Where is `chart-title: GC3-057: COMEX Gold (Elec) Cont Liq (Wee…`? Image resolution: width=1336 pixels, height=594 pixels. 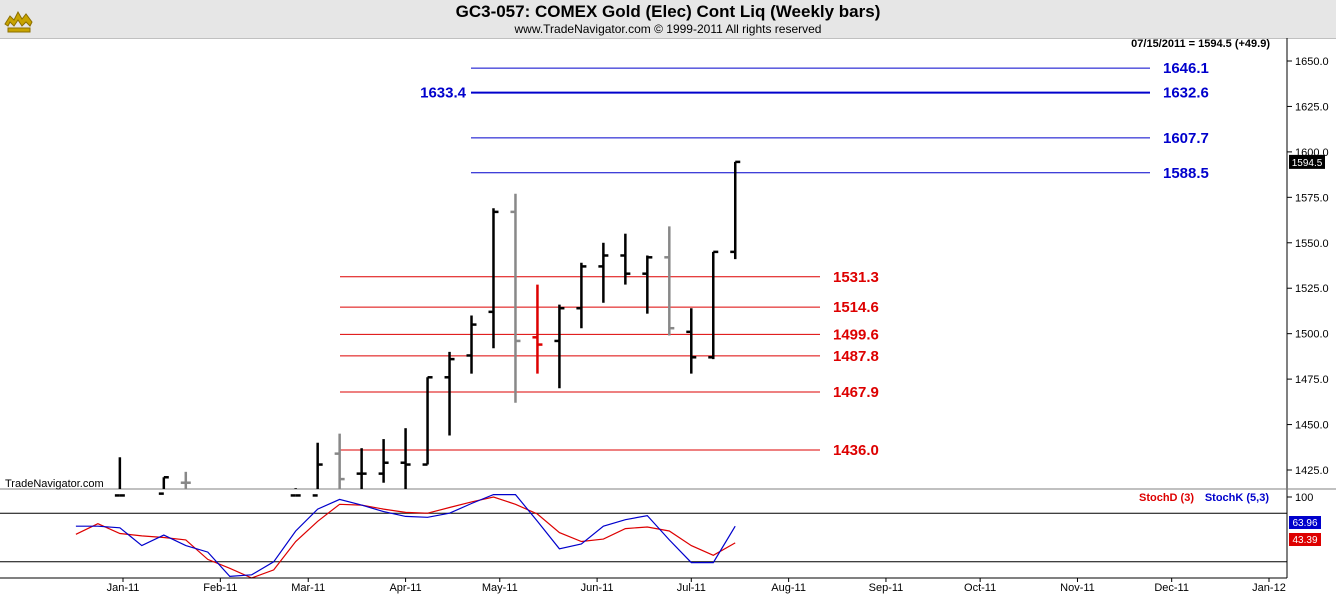 chart-title: GC3-057: COMEX Gold (Elec) Cont Liq (Wee… is located at coordinates (668, 11).